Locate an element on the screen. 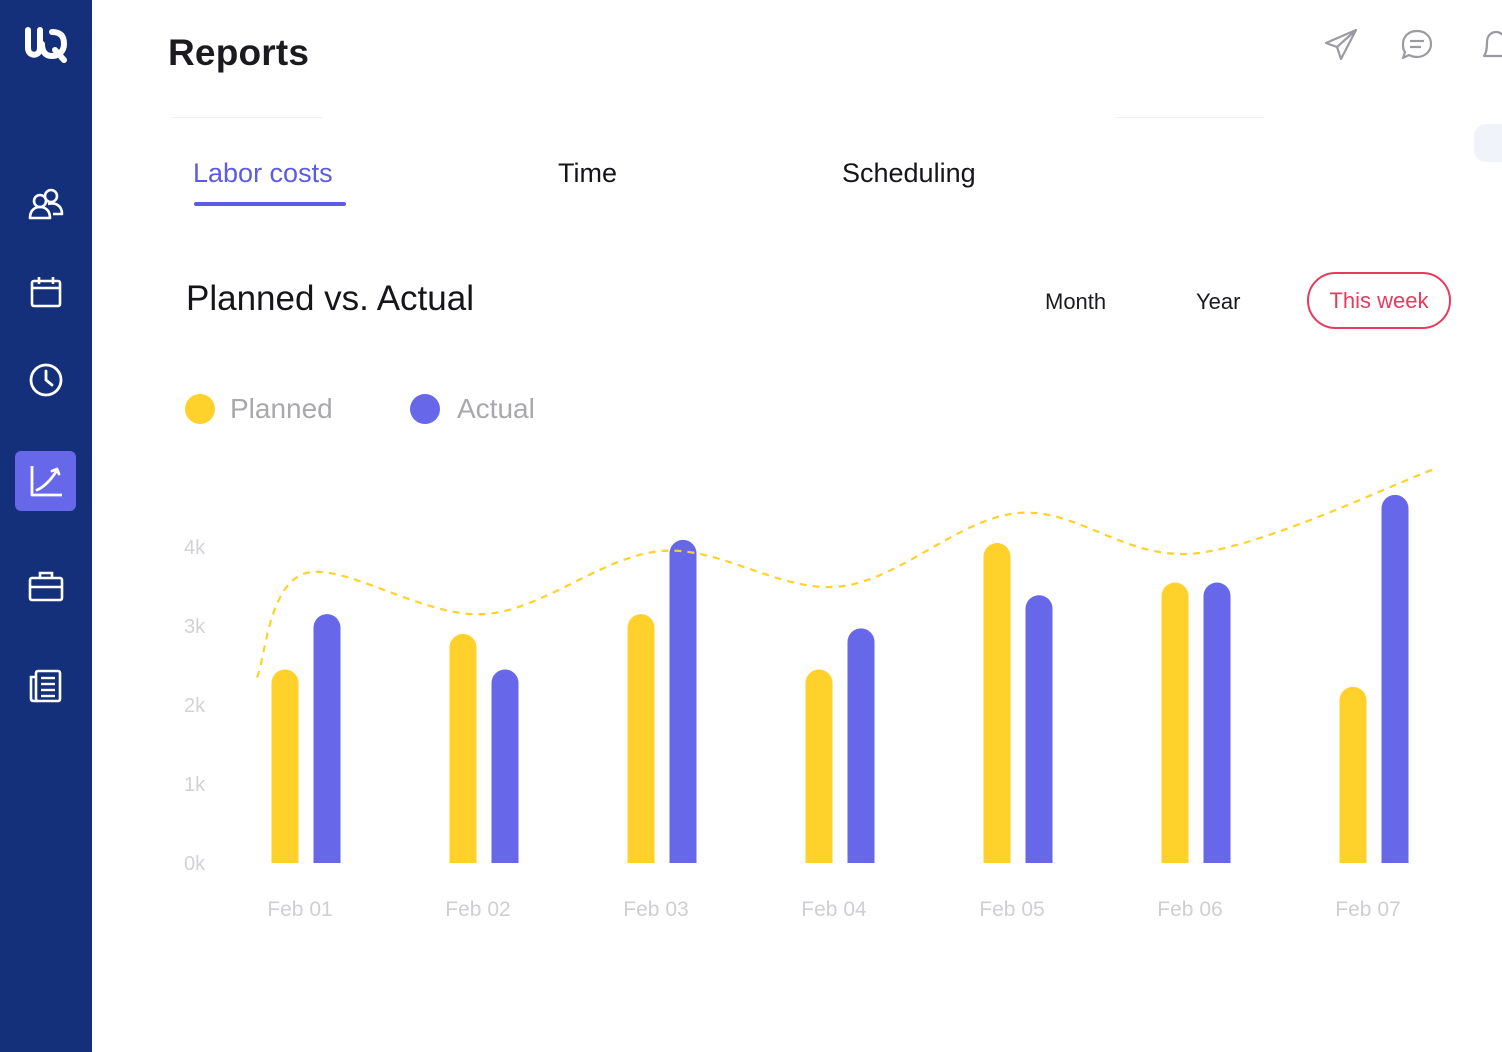 This screenshot has width=1502, height=1052. sidebar is located at coordinates (46, 526).